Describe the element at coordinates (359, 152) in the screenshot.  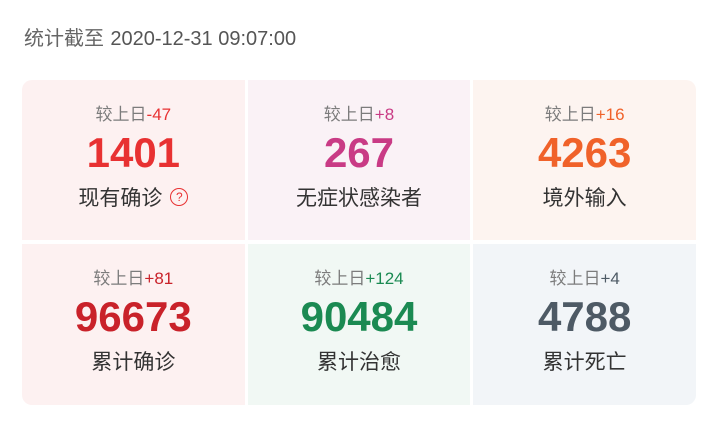
I see `stat-value: 267` at that location.